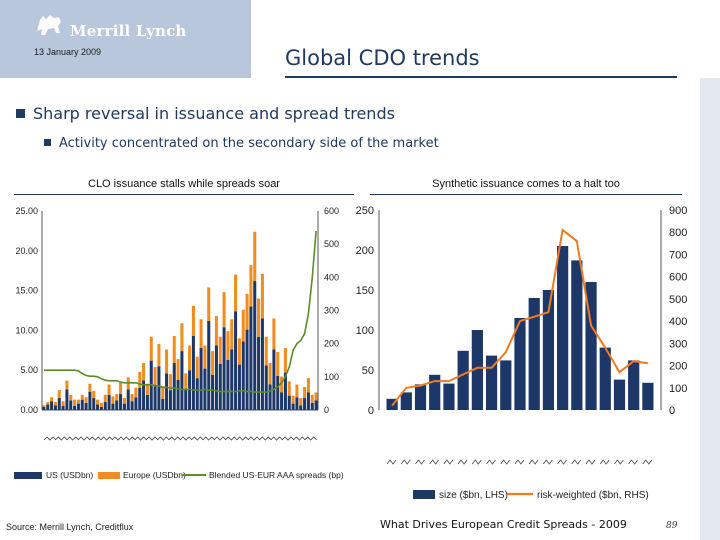 The height and width of the screenshot is (540, 720). Describe the element at coordinates (672, 526) in the screenshot. I see `page-number: 89` at that location.